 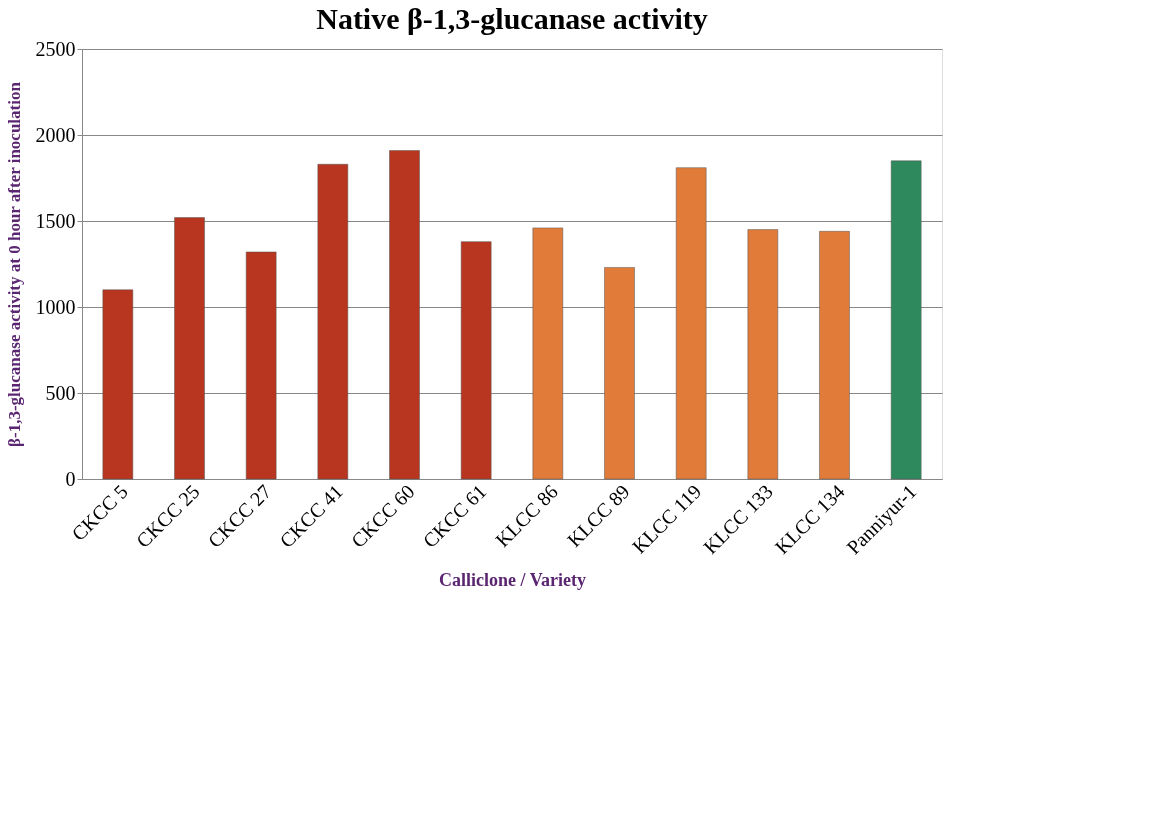 What do you see at coordinates (70, 478) in the screenshot?
I see `y-tick-label: 0` at bounding box center [70, 478].